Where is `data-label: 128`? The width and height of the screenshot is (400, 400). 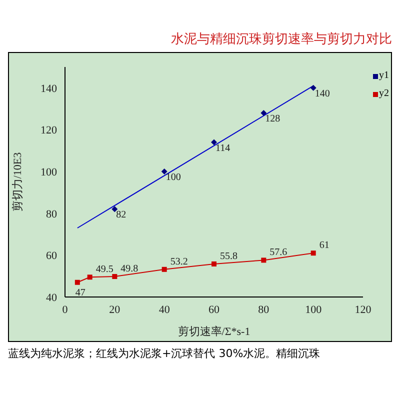 data-label: 128 is located at coordinates (272, 118).